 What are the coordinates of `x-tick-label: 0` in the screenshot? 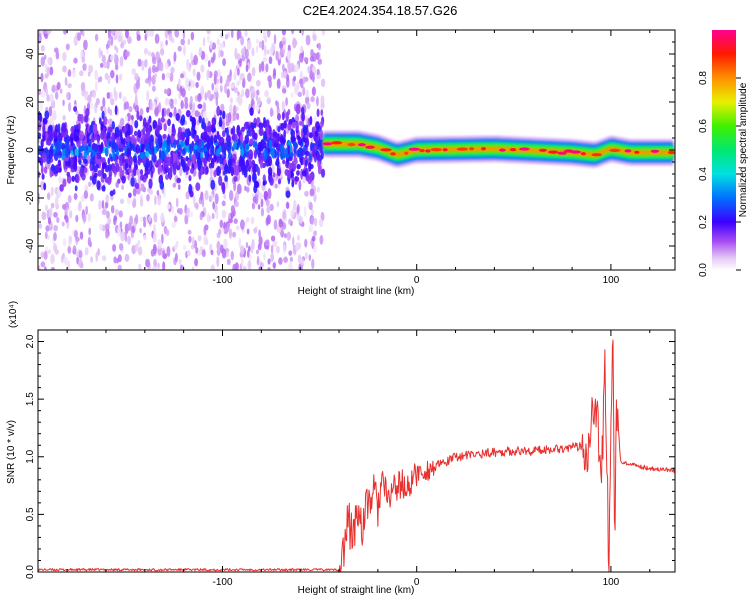 It's located at (417, 280).